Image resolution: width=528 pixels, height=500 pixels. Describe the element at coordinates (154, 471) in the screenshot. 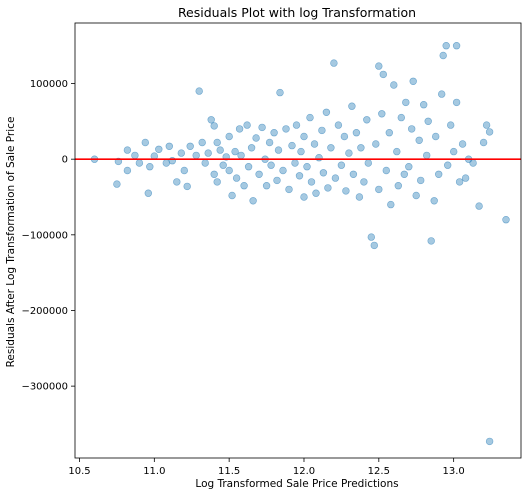

I see `x-tick-label: 11.0` at that location.